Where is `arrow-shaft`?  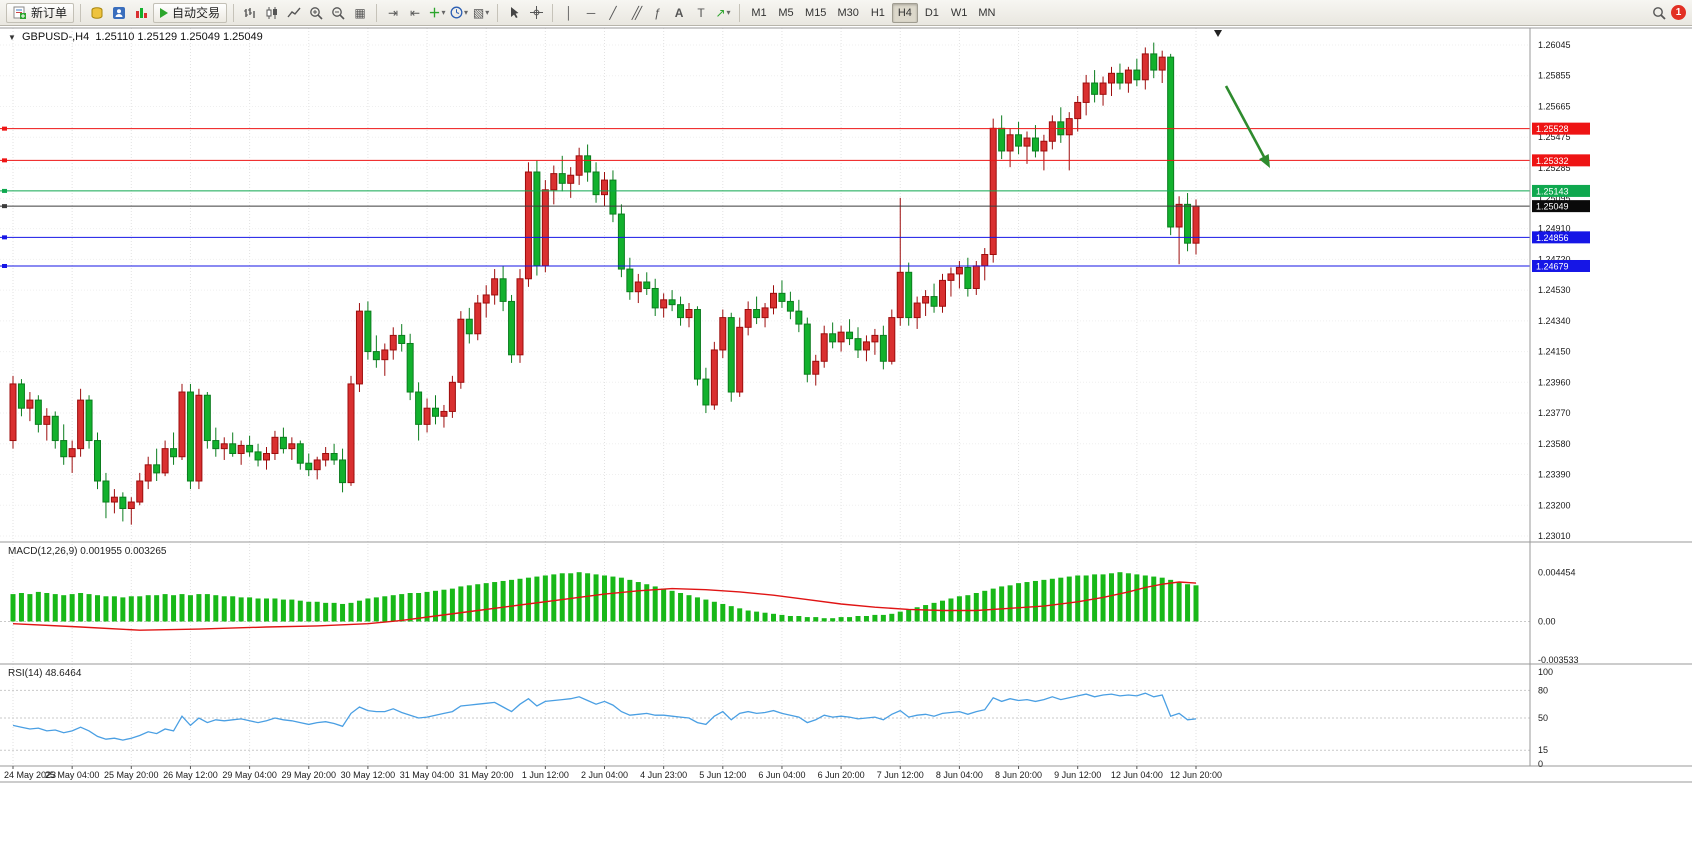
arrow-shaft is located at coordinates (1246, 124).